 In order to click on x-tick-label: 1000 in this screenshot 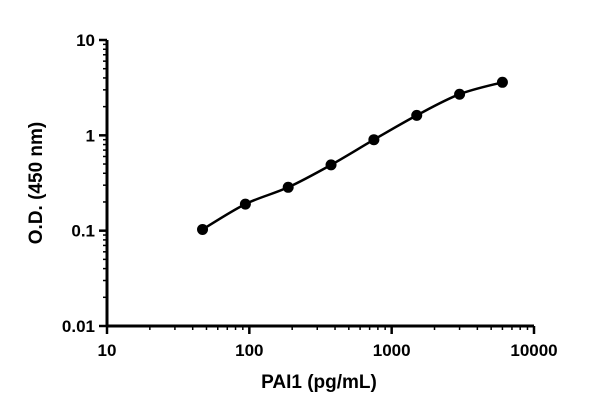, I will do `click(392, 350)`.